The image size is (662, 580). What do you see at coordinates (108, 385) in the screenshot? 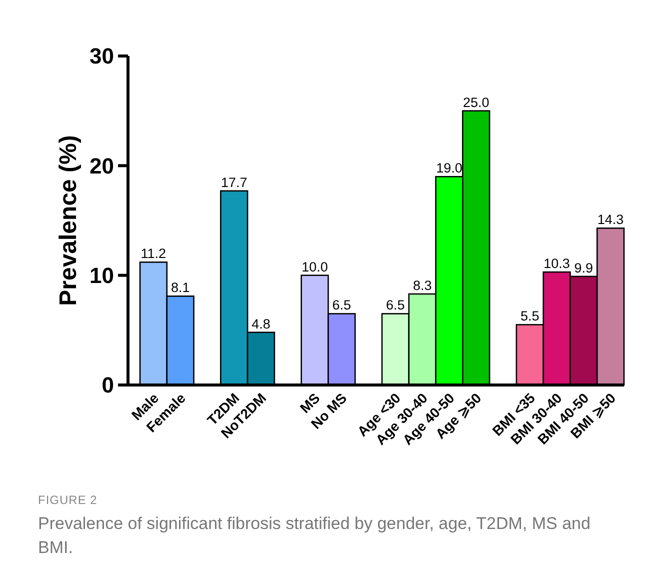
I see `y-tick-label: 0` at bounding box center [108, 385].